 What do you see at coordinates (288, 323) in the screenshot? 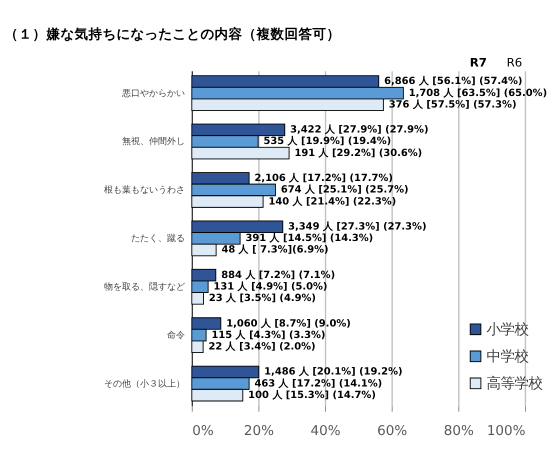
I see `data-label: 1,060 人 [8.7%] (9.0%)` at bounding box center [288, 323].